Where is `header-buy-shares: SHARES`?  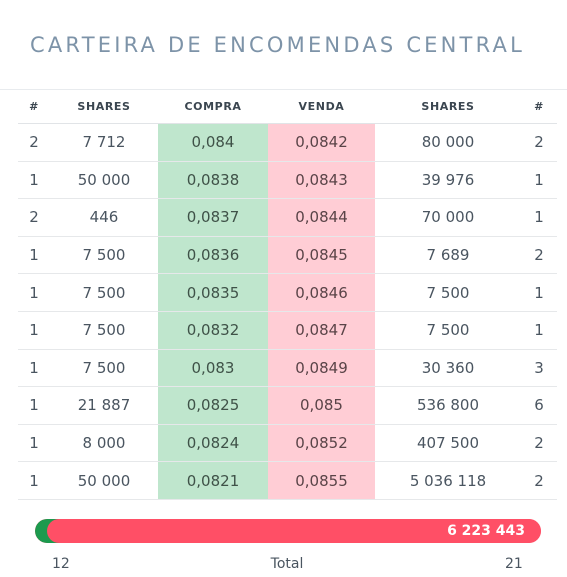
header-buy-shares: SHARES is located at coordinates (104, 106).